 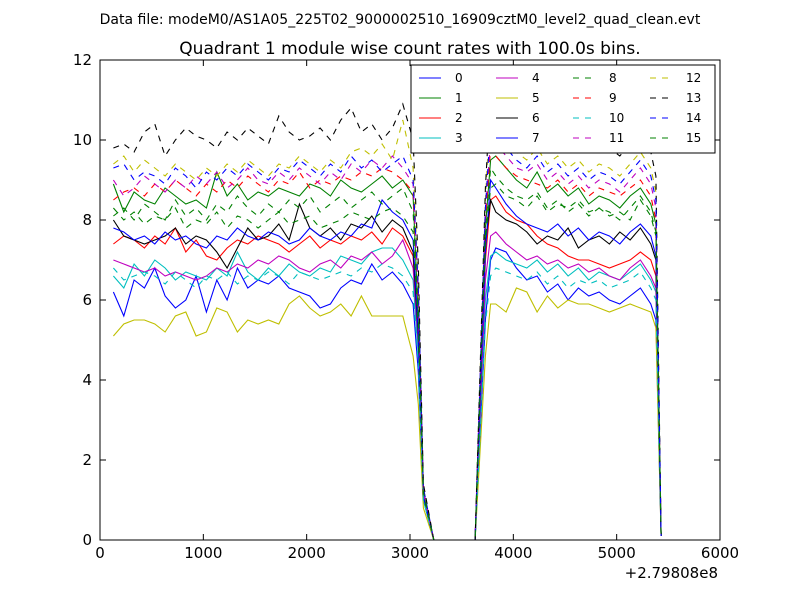 What do you see at coordinates (82, 60) in the screenshot?
I see `y-tick-label: 12` at bounding box center [82, 60].